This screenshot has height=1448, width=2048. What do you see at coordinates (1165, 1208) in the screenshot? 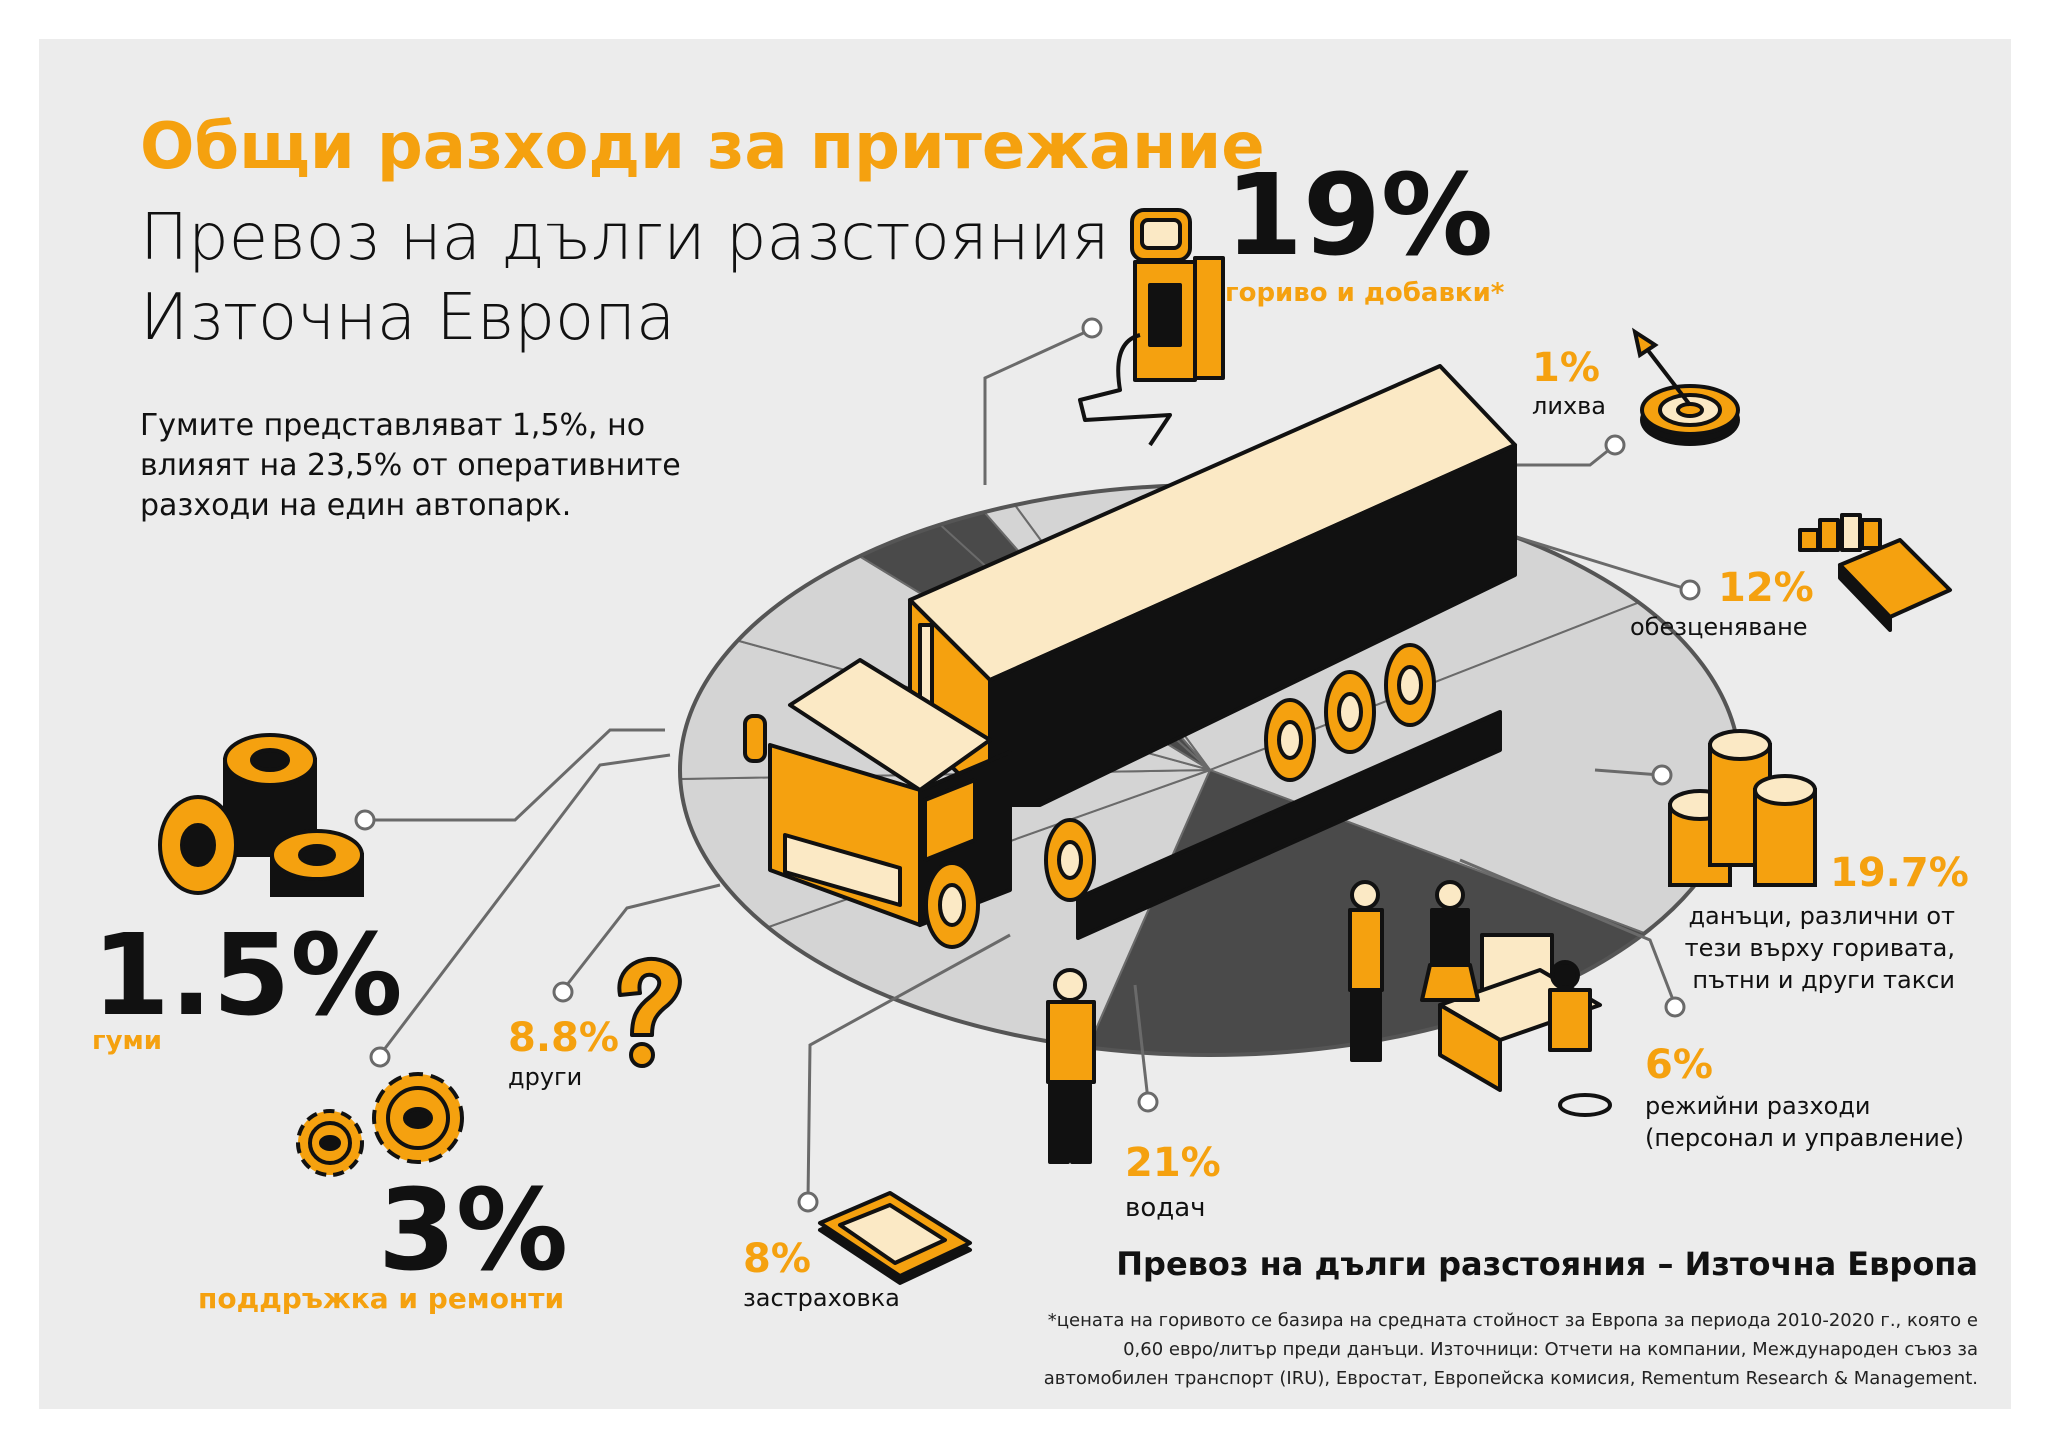
I see `driver-label: водач` at bounding box center [1165, 1208].